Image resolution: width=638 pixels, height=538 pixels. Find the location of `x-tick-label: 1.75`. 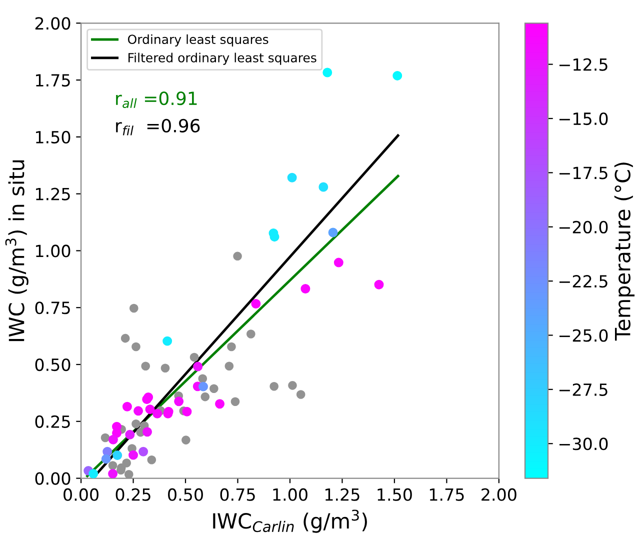

x-tick-label: 1.75 is located at coordinates (447, 494).